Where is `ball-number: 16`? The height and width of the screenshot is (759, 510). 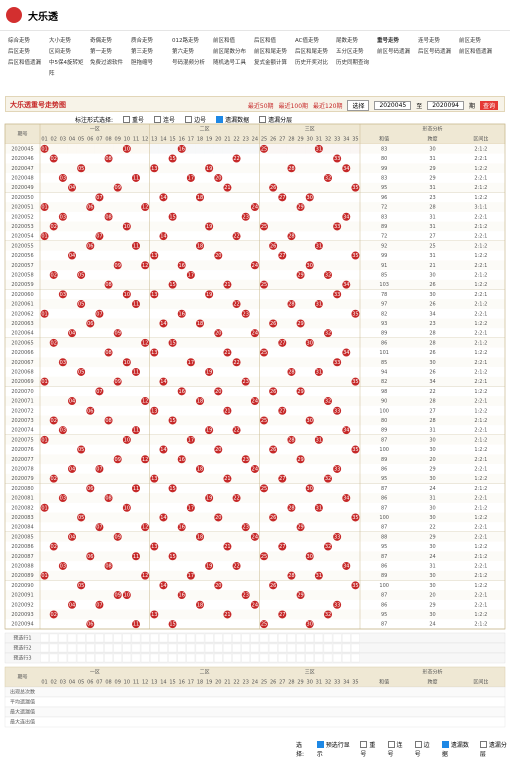
ball-number: 16 is located at coordinates (182, 314).